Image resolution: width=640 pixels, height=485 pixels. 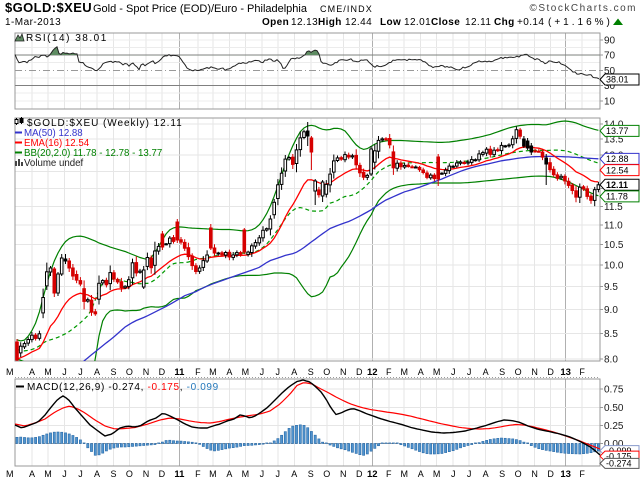 I want to click on svg-text: 8.0, so click(x=611, y=359).